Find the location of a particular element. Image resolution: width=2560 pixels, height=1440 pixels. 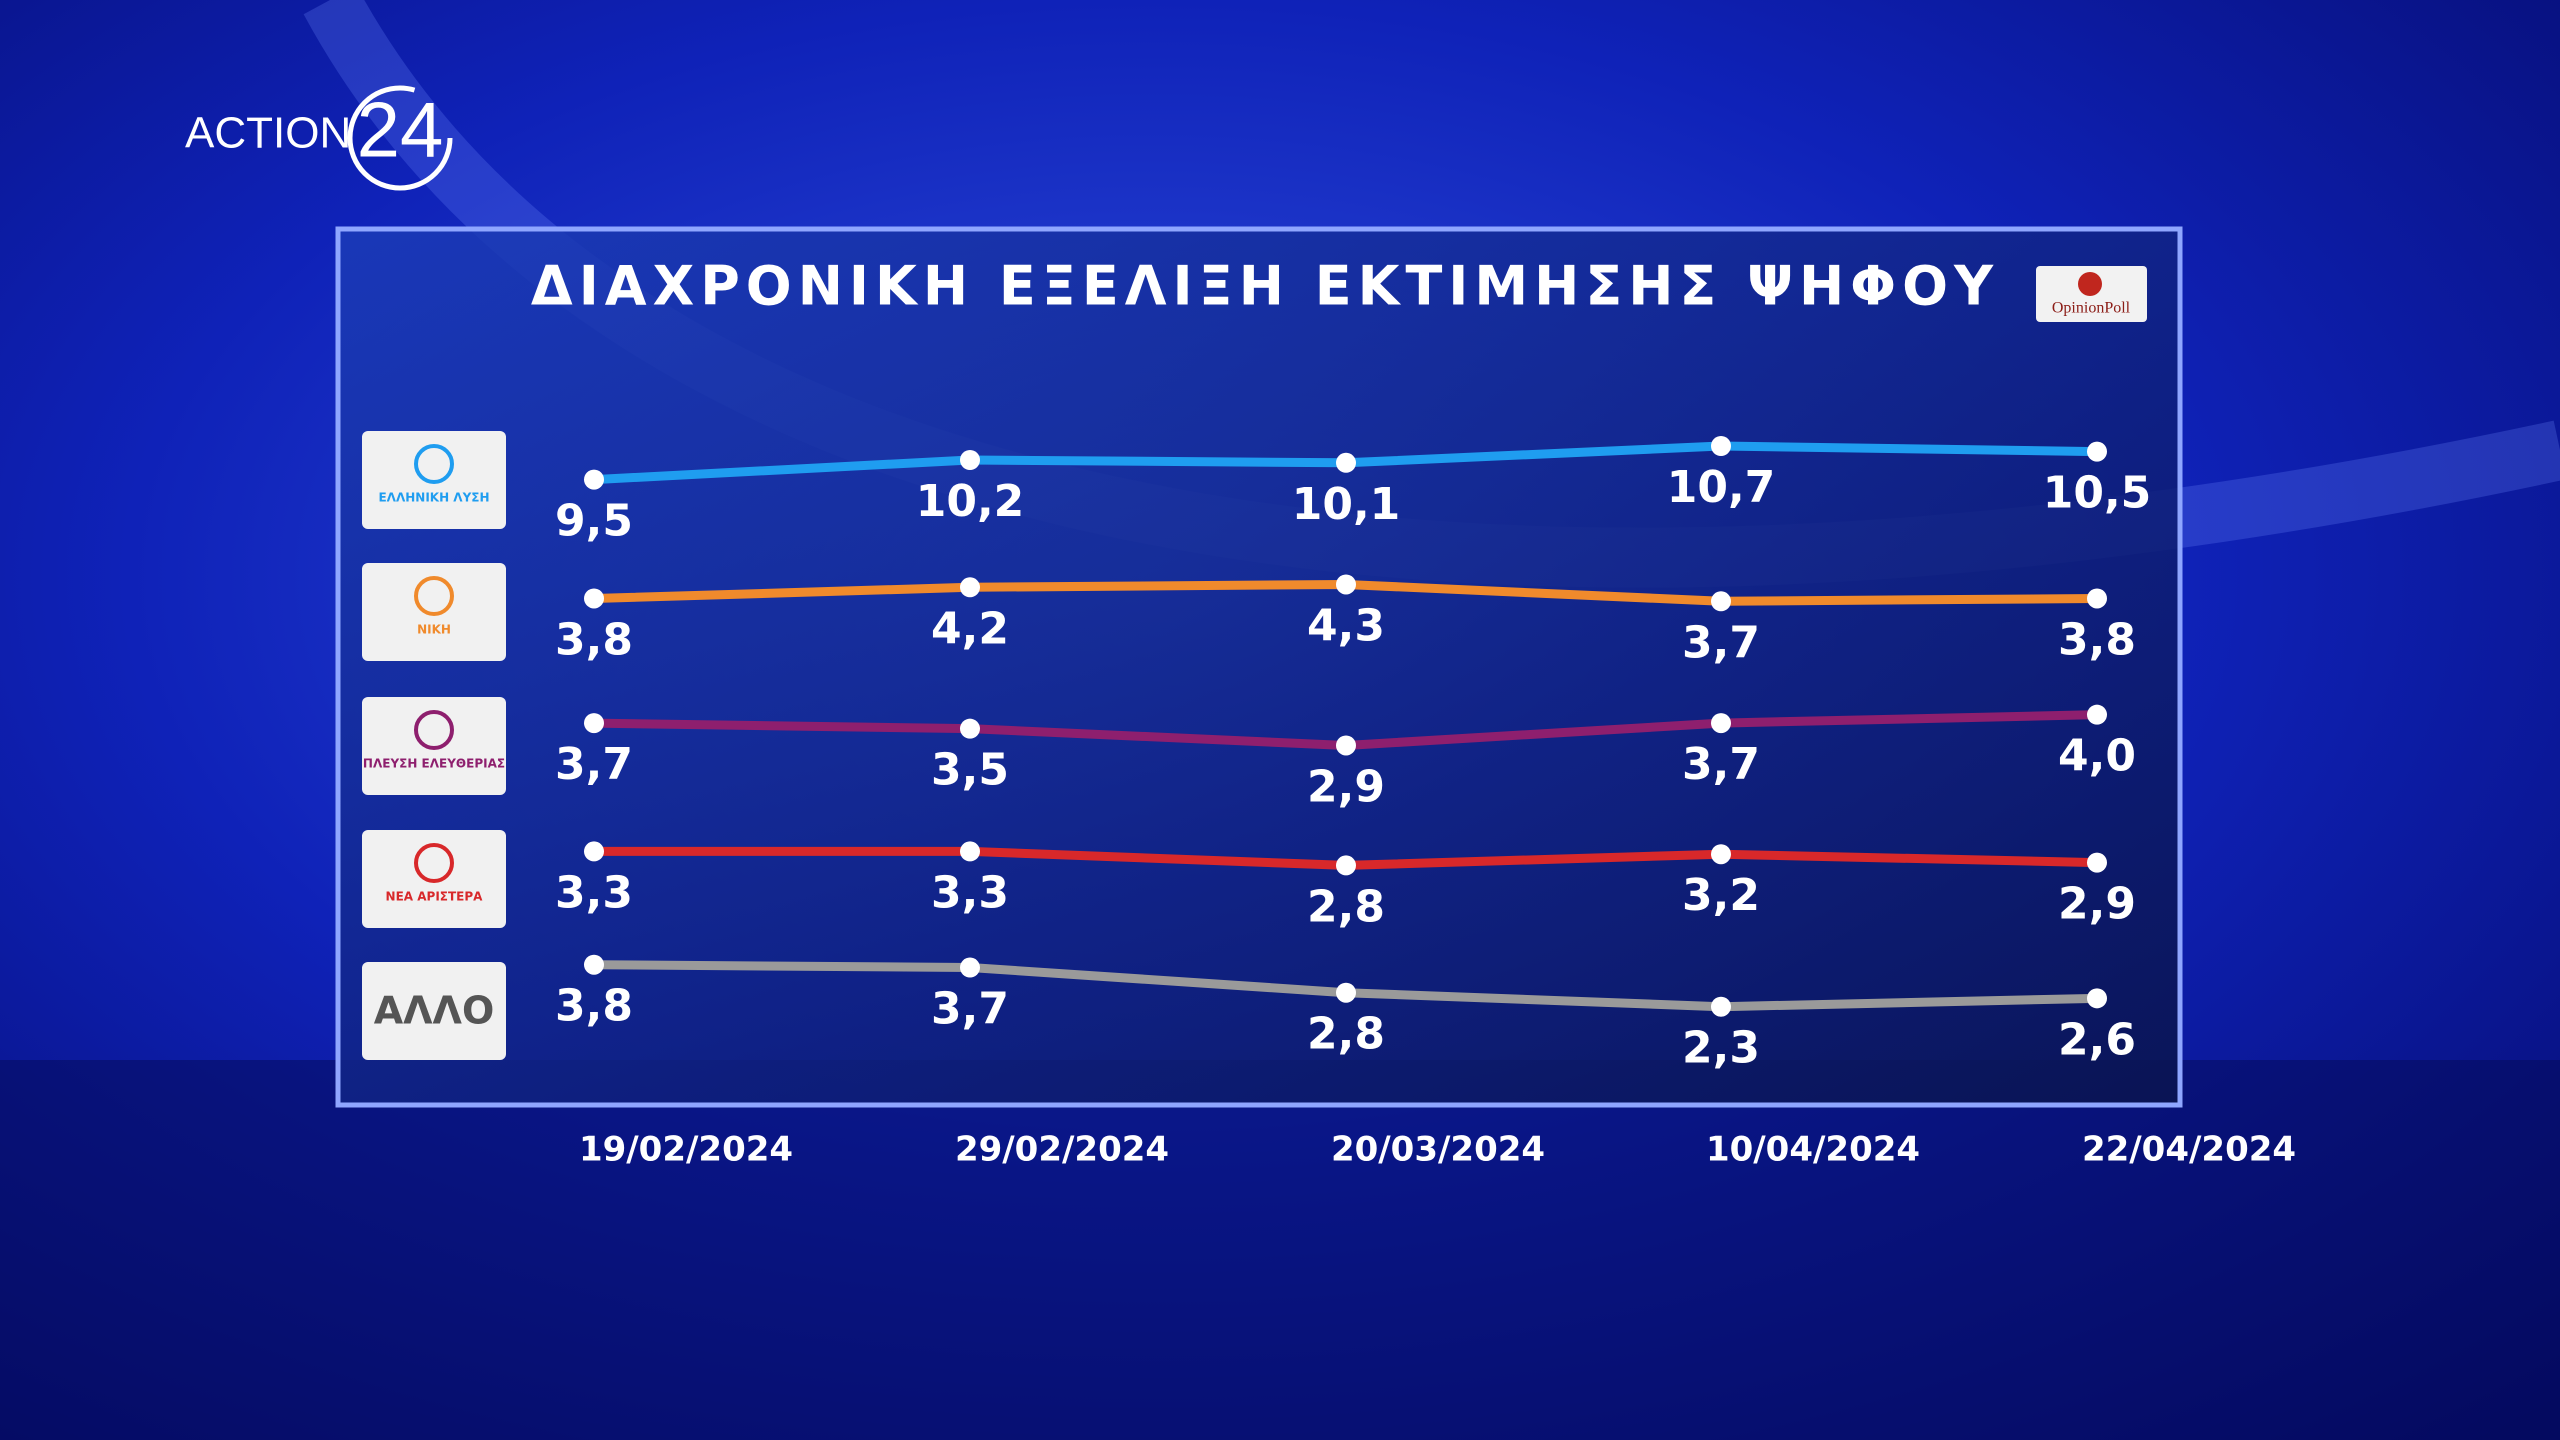

party-name: ΝΕΑ ΑΡΙΣΤΕΡΑ is located at coordinates (435, 897).